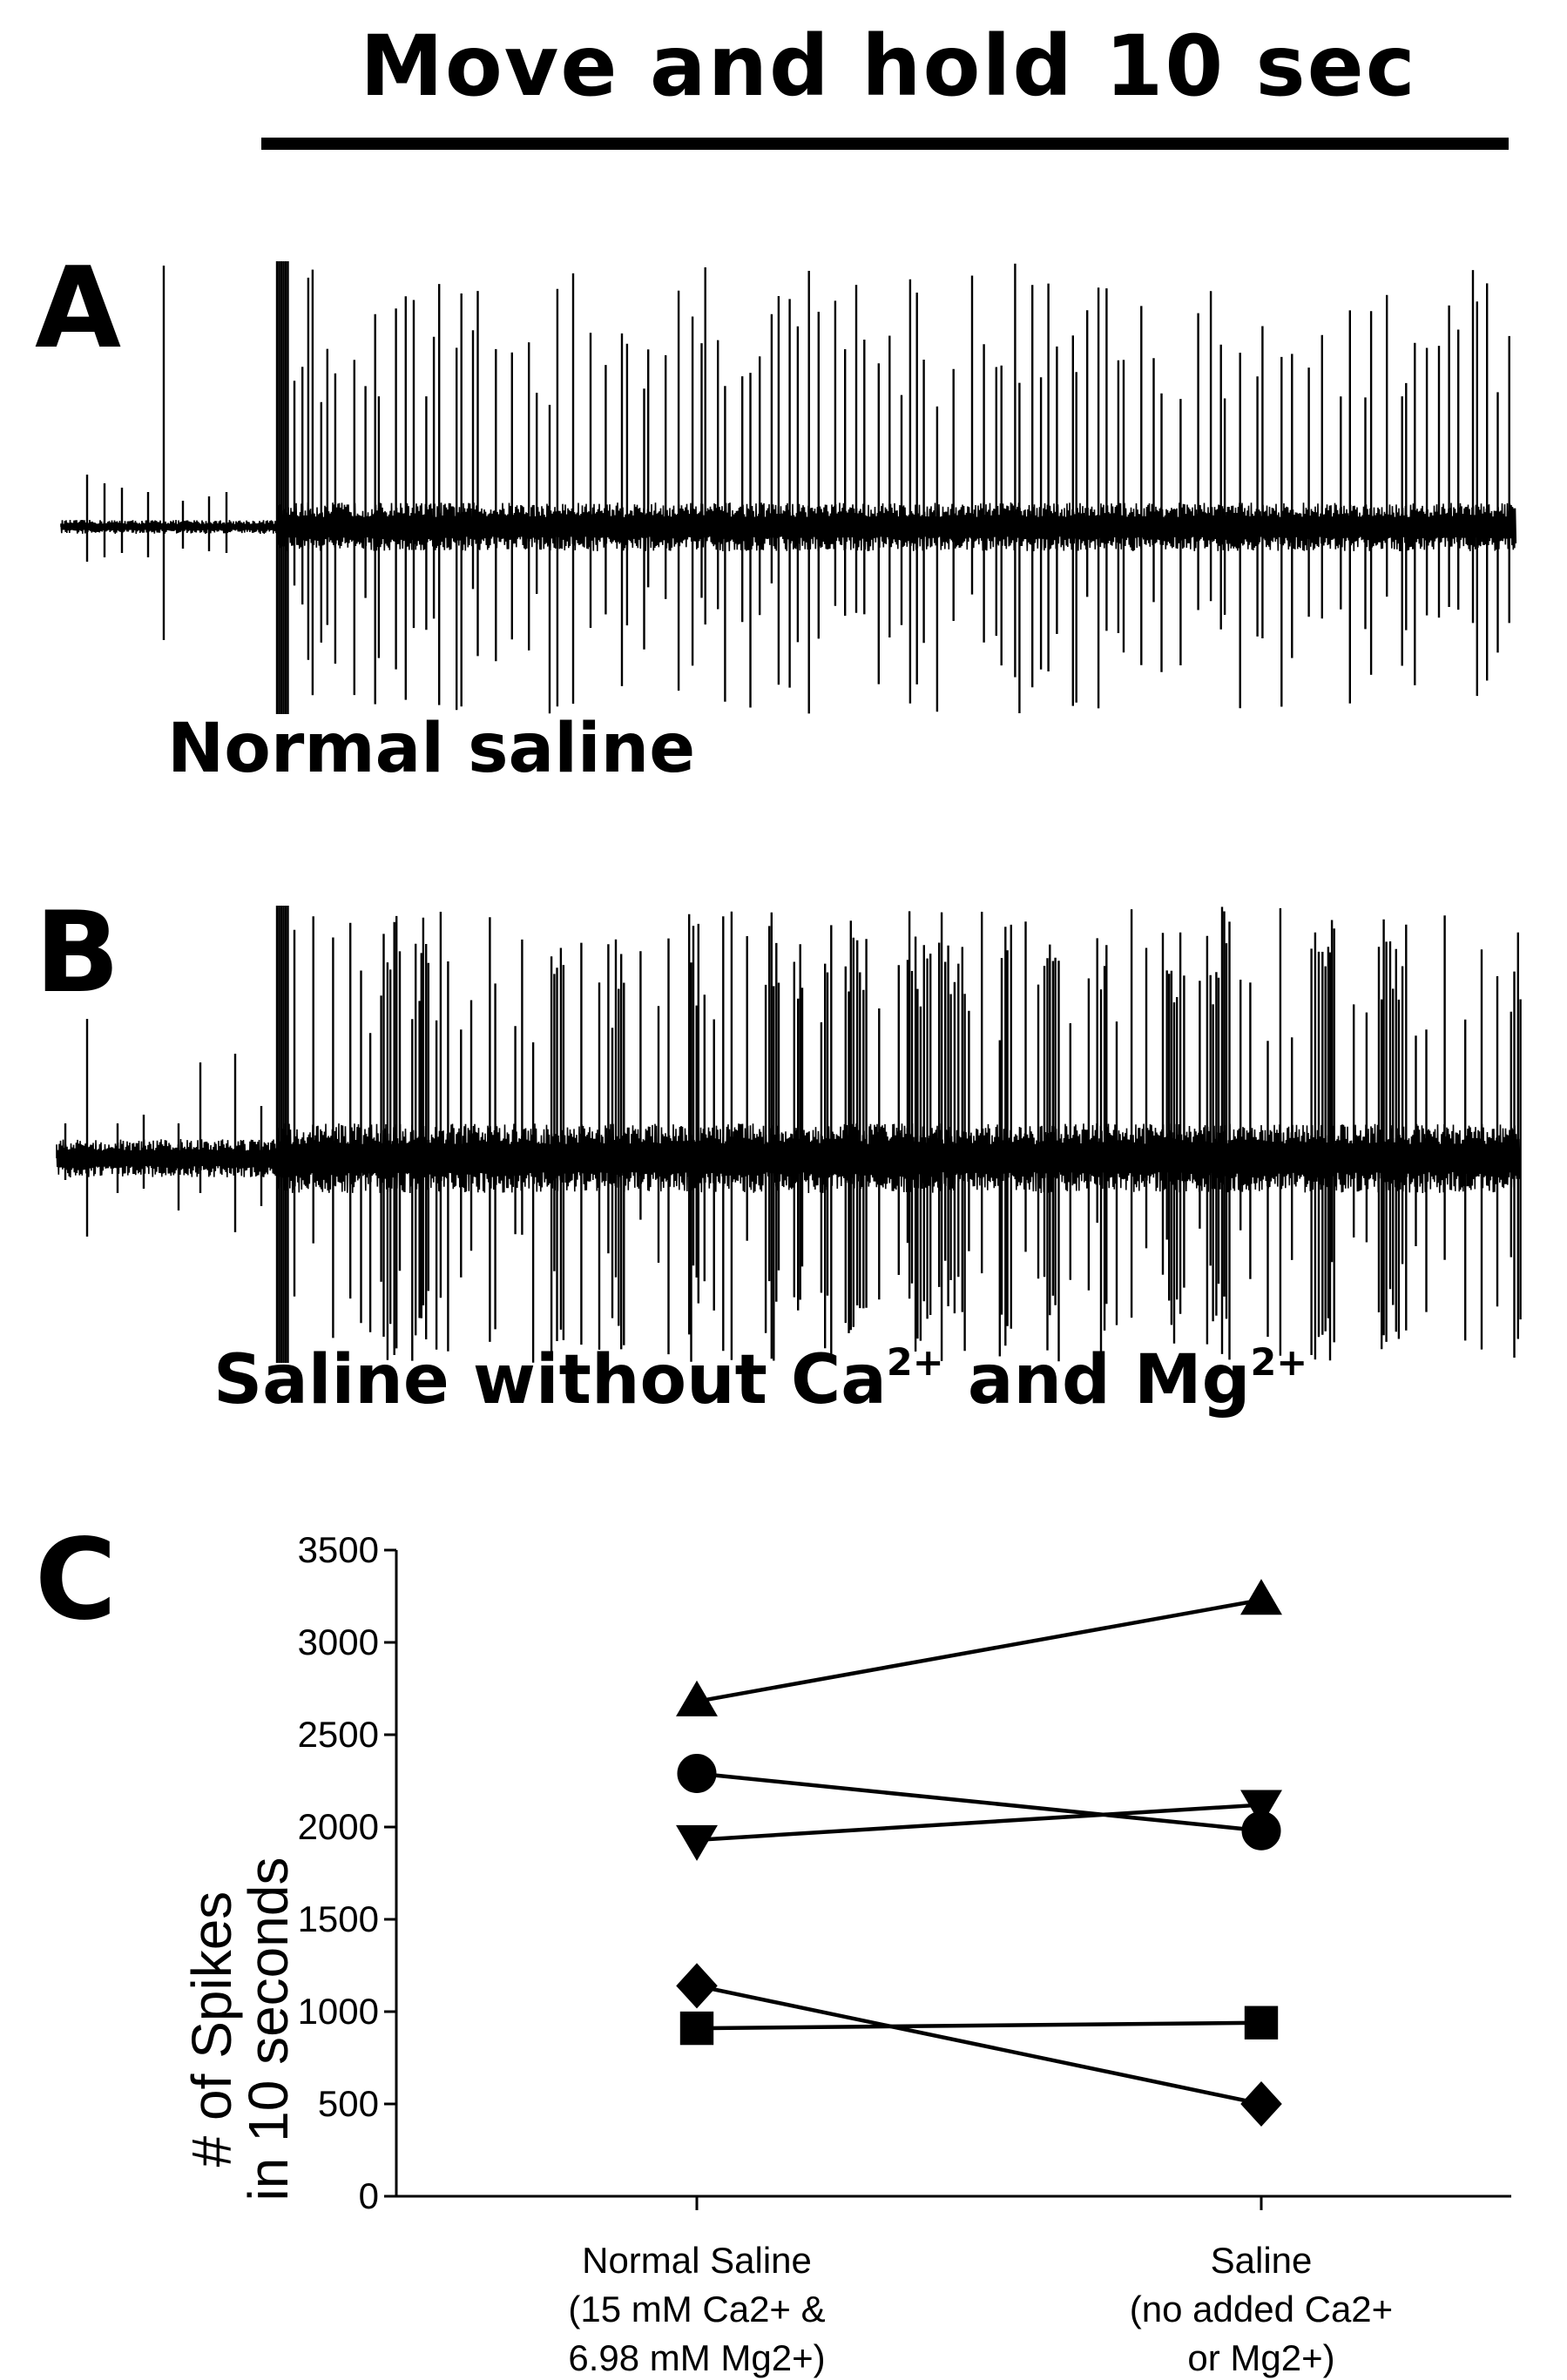 This screenshot has height=2380, width=1567. I want to click on series-line-triangle-up, so click(979, 1651).